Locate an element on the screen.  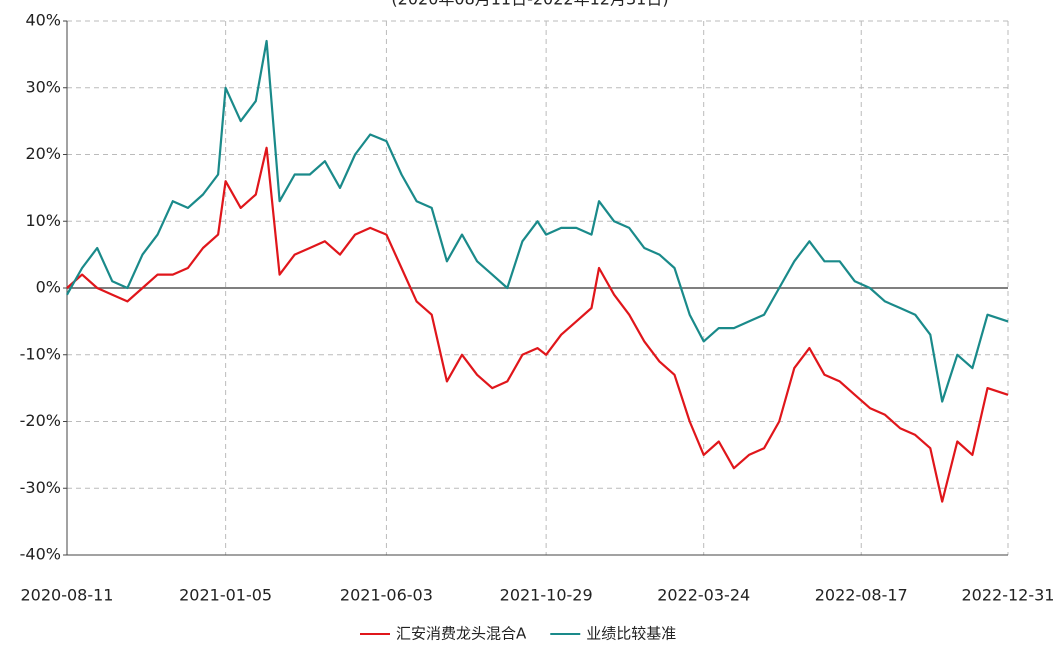
x-tick-label: 2021-06-03 is located at coordinates (386, 595).